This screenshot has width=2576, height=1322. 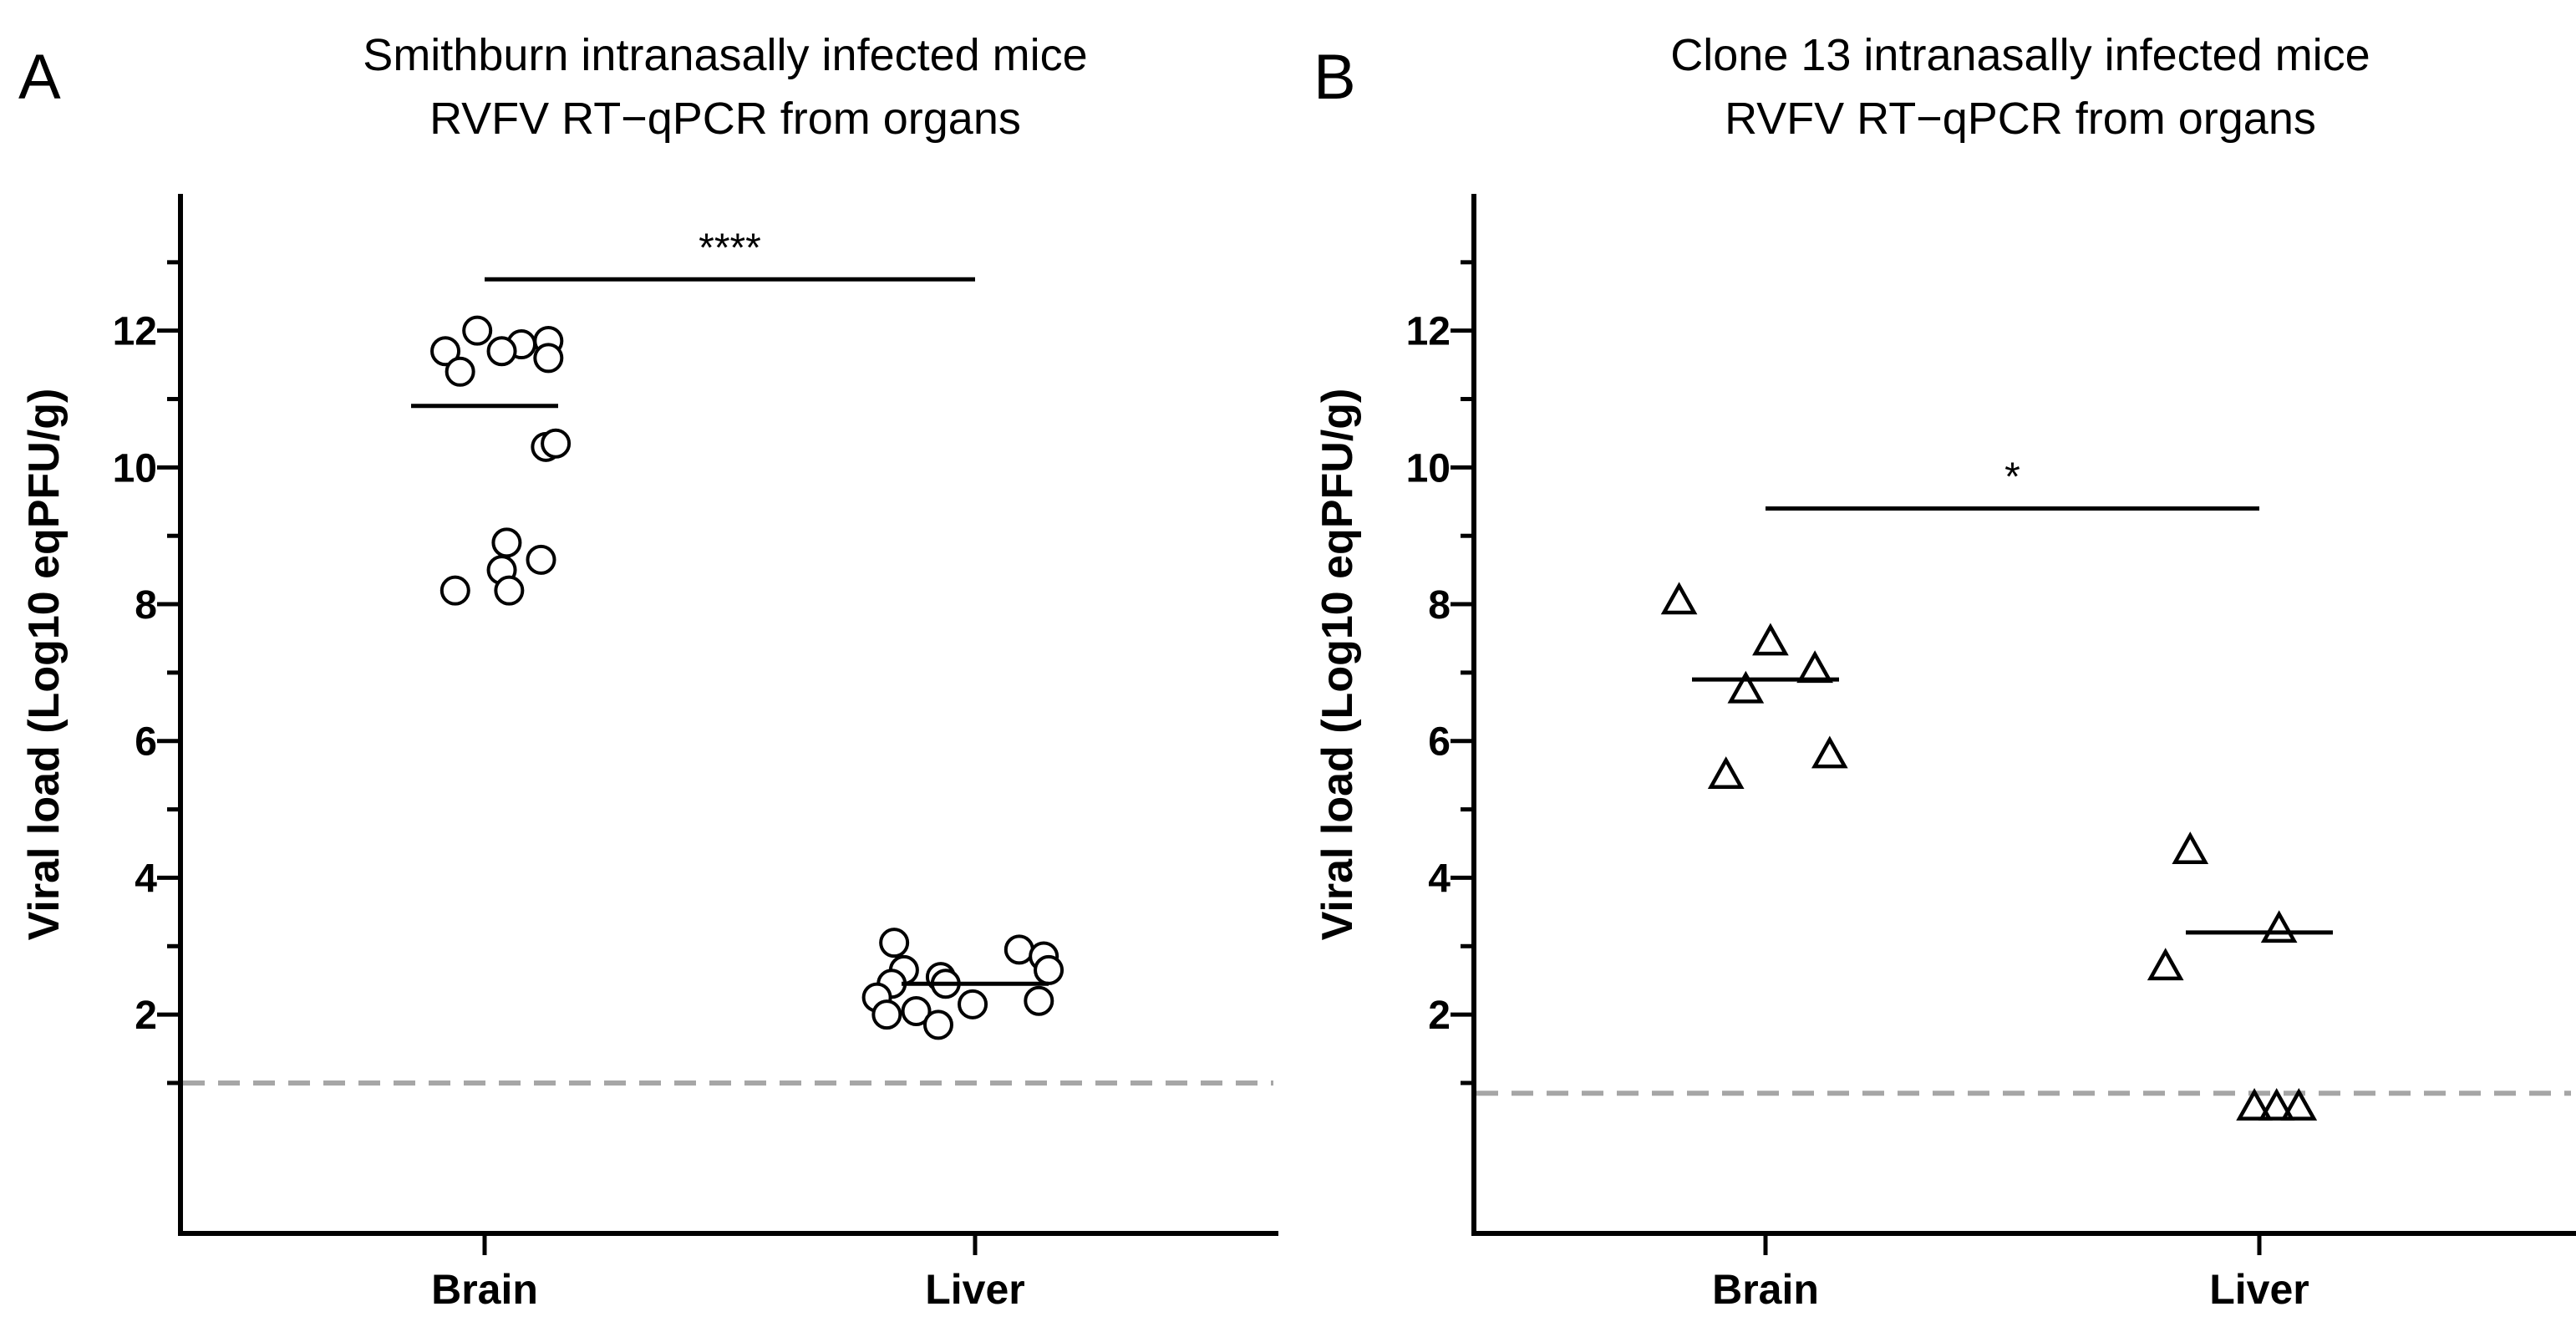 I want to click on significance-label: *, so click(x=2012, y=477).